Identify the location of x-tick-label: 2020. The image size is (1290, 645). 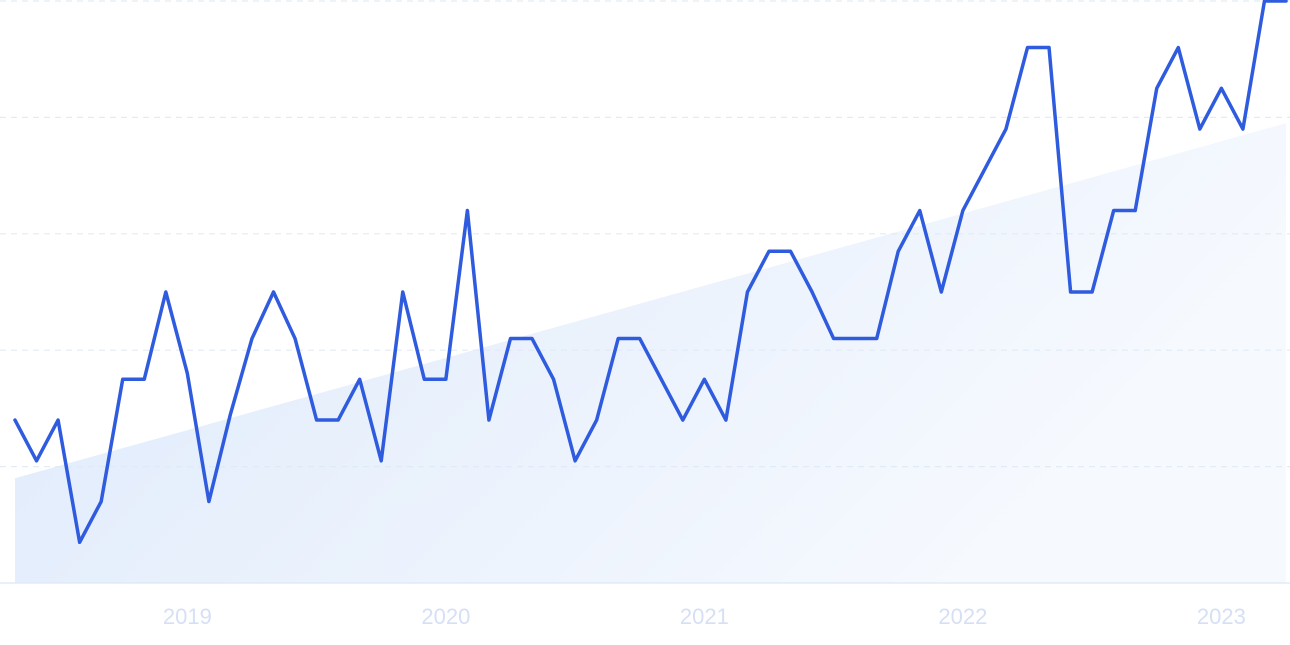
(445, 616).